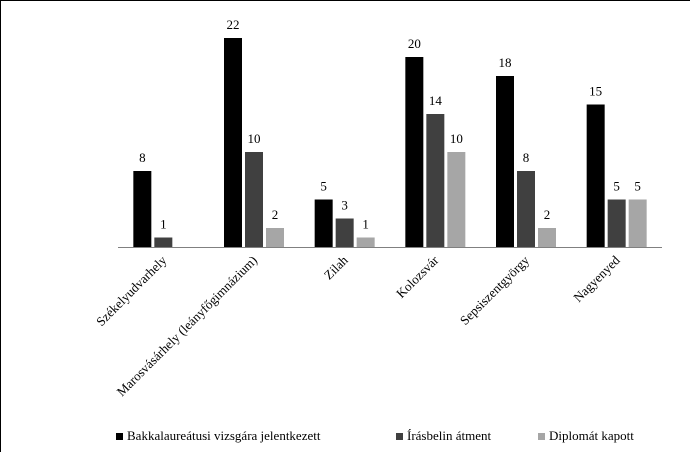  I want to click on legend-label: Írásbelin átment, so click(449, 435).